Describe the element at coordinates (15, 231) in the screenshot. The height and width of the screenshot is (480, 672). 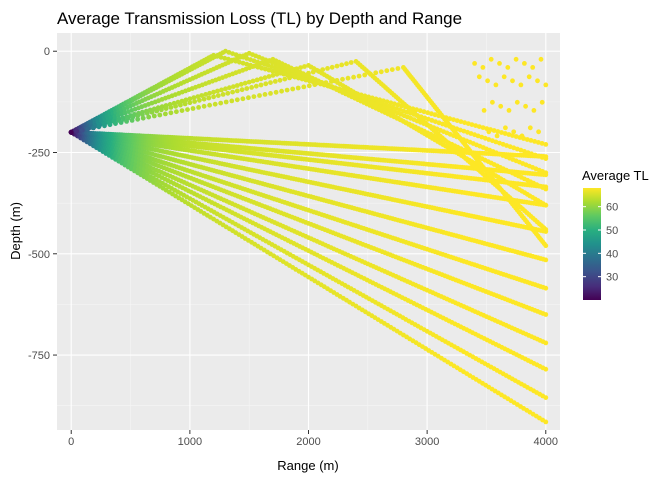
I see `y-axis-title: Depth (m)` at that location.